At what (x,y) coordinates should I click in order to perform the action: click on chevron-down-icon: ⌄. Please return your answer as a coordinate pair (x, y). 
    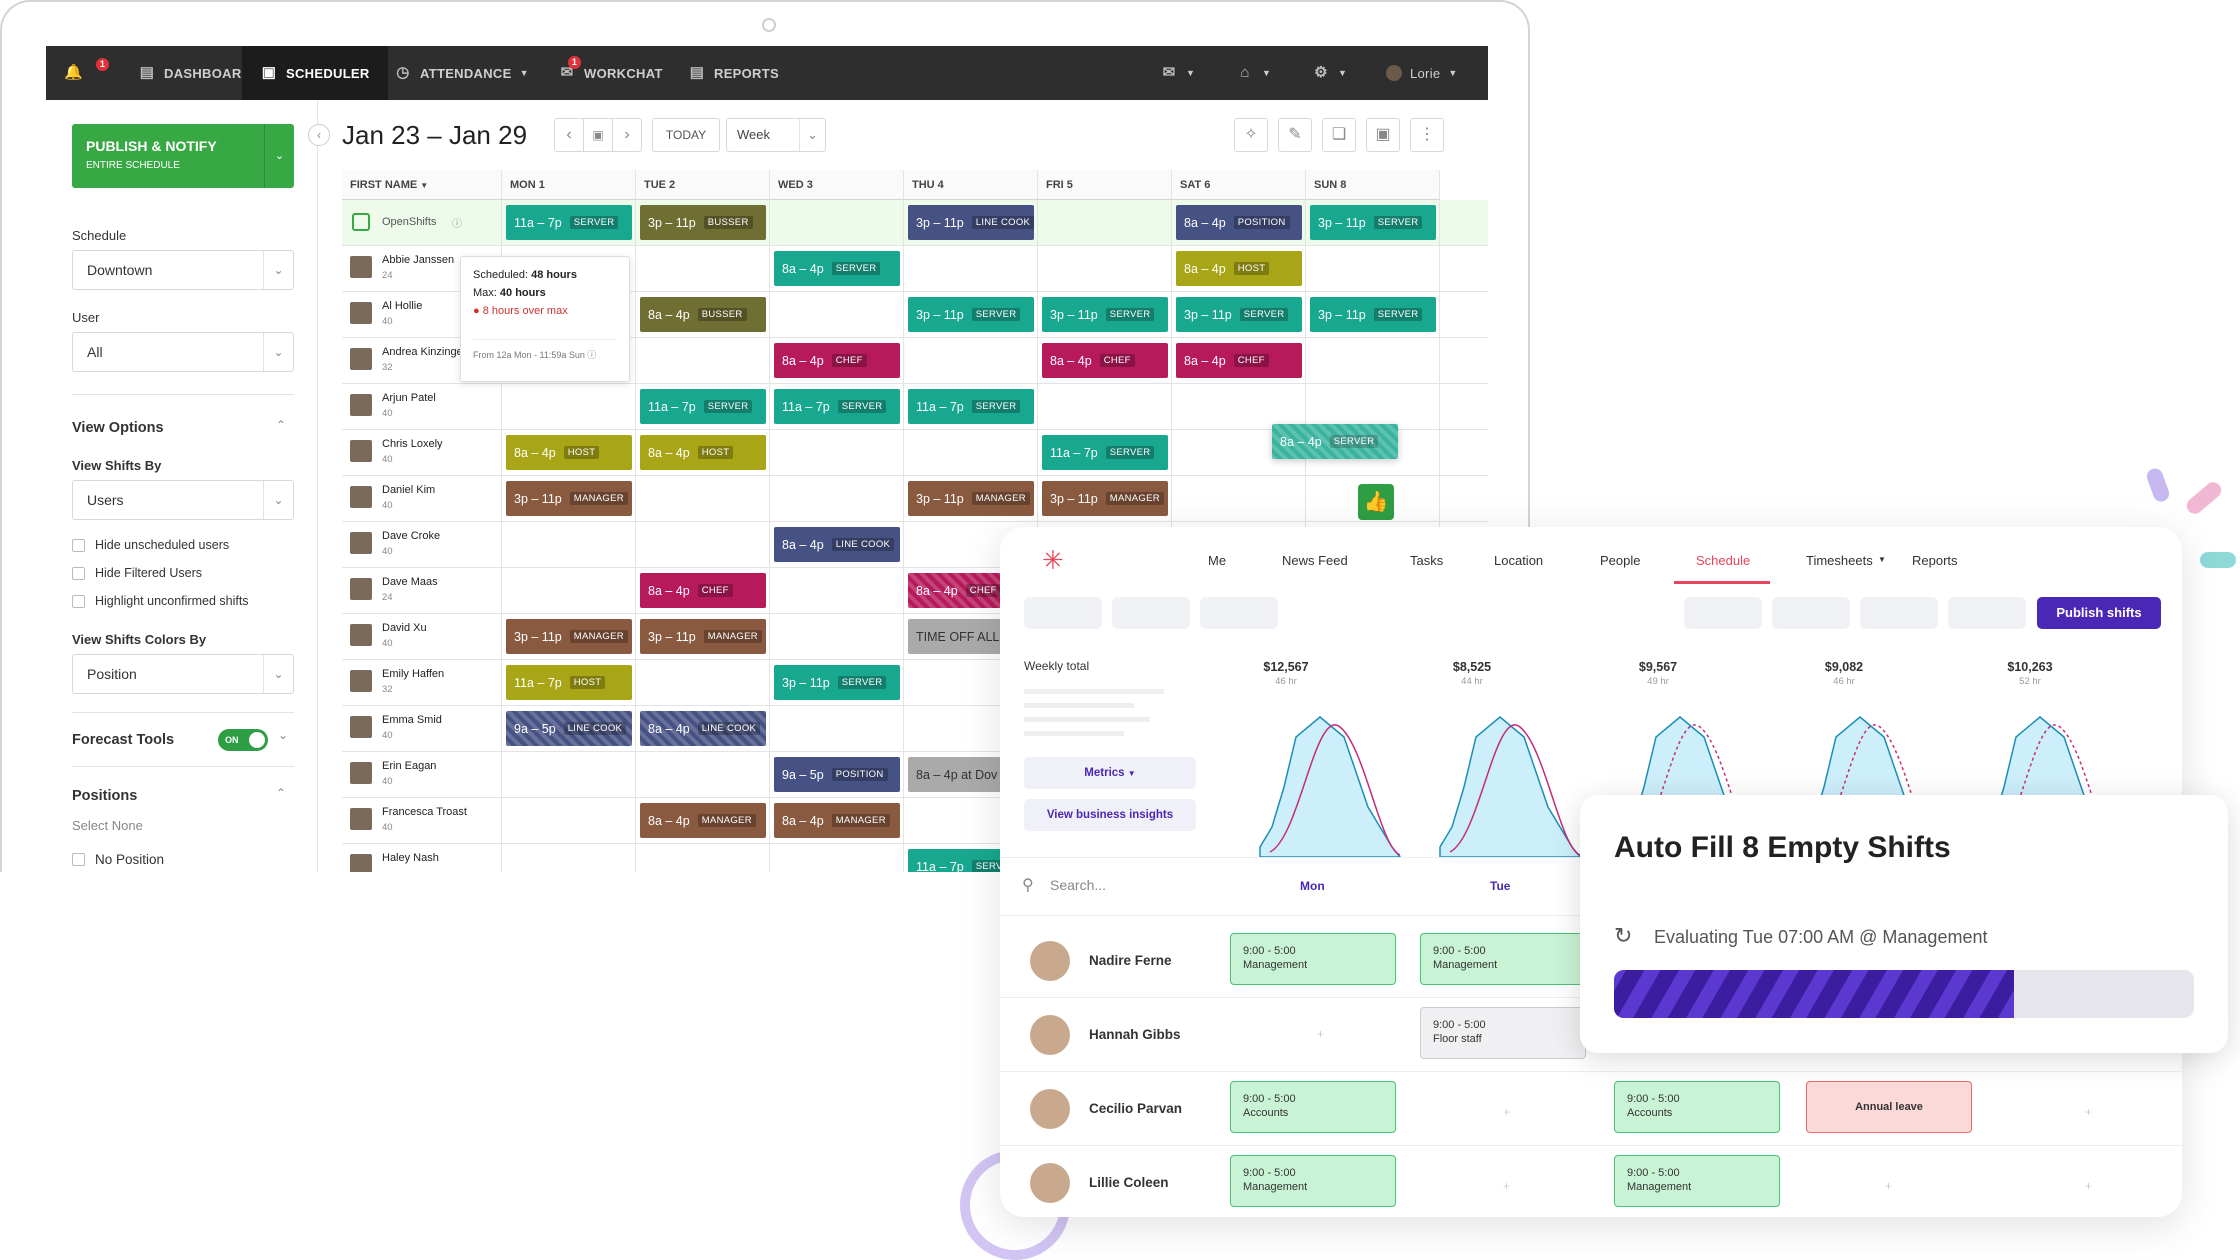
    Looking at the image, I should click on (283, 735).